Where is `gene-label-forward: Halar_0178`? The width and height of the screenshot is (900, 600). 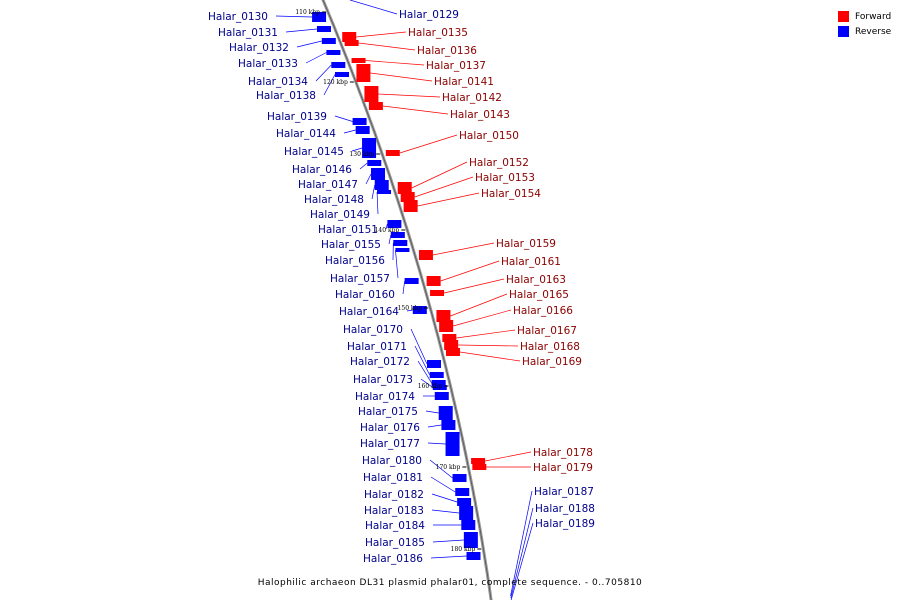 gene-label-forward: Halar_0178 is located at coordinates (563, 453).